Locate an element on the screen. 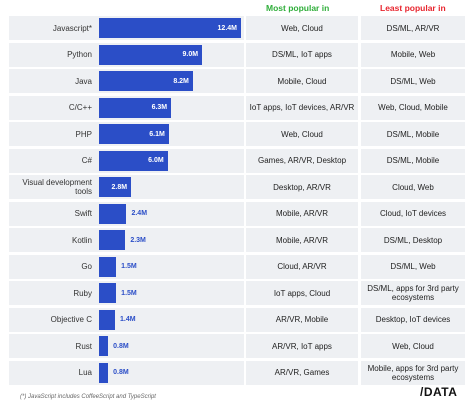 The height and width of the screenshot is (403, 474). least-popular-cell: DS/ML, apps for 3rd party ecosystems is located at coordinates (413, 293).